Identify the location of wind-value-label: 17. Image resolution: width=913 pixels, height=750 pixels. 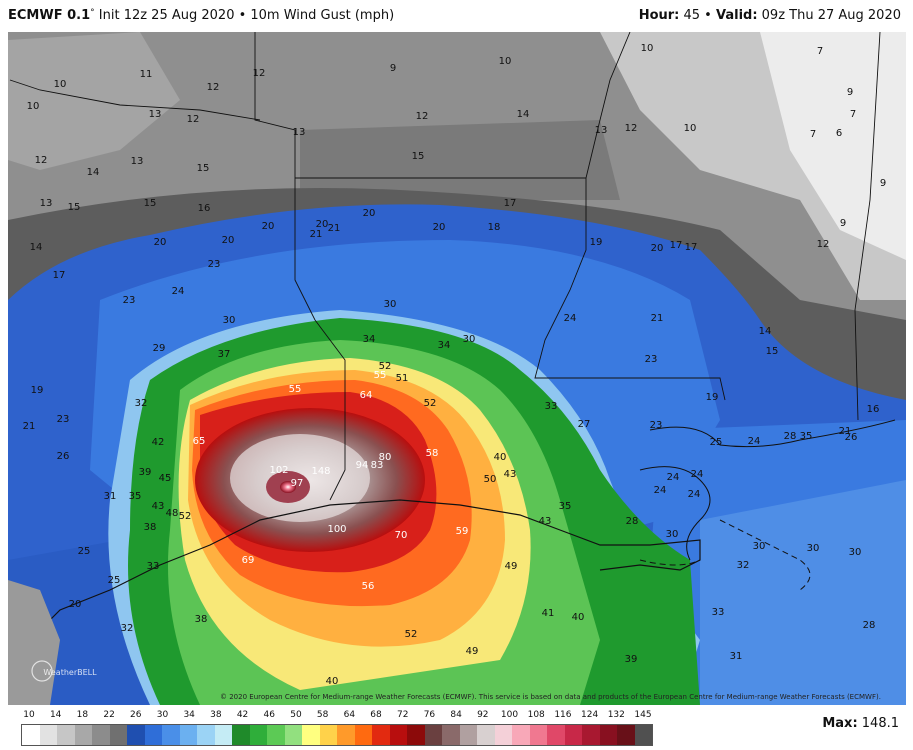
(59, 275).